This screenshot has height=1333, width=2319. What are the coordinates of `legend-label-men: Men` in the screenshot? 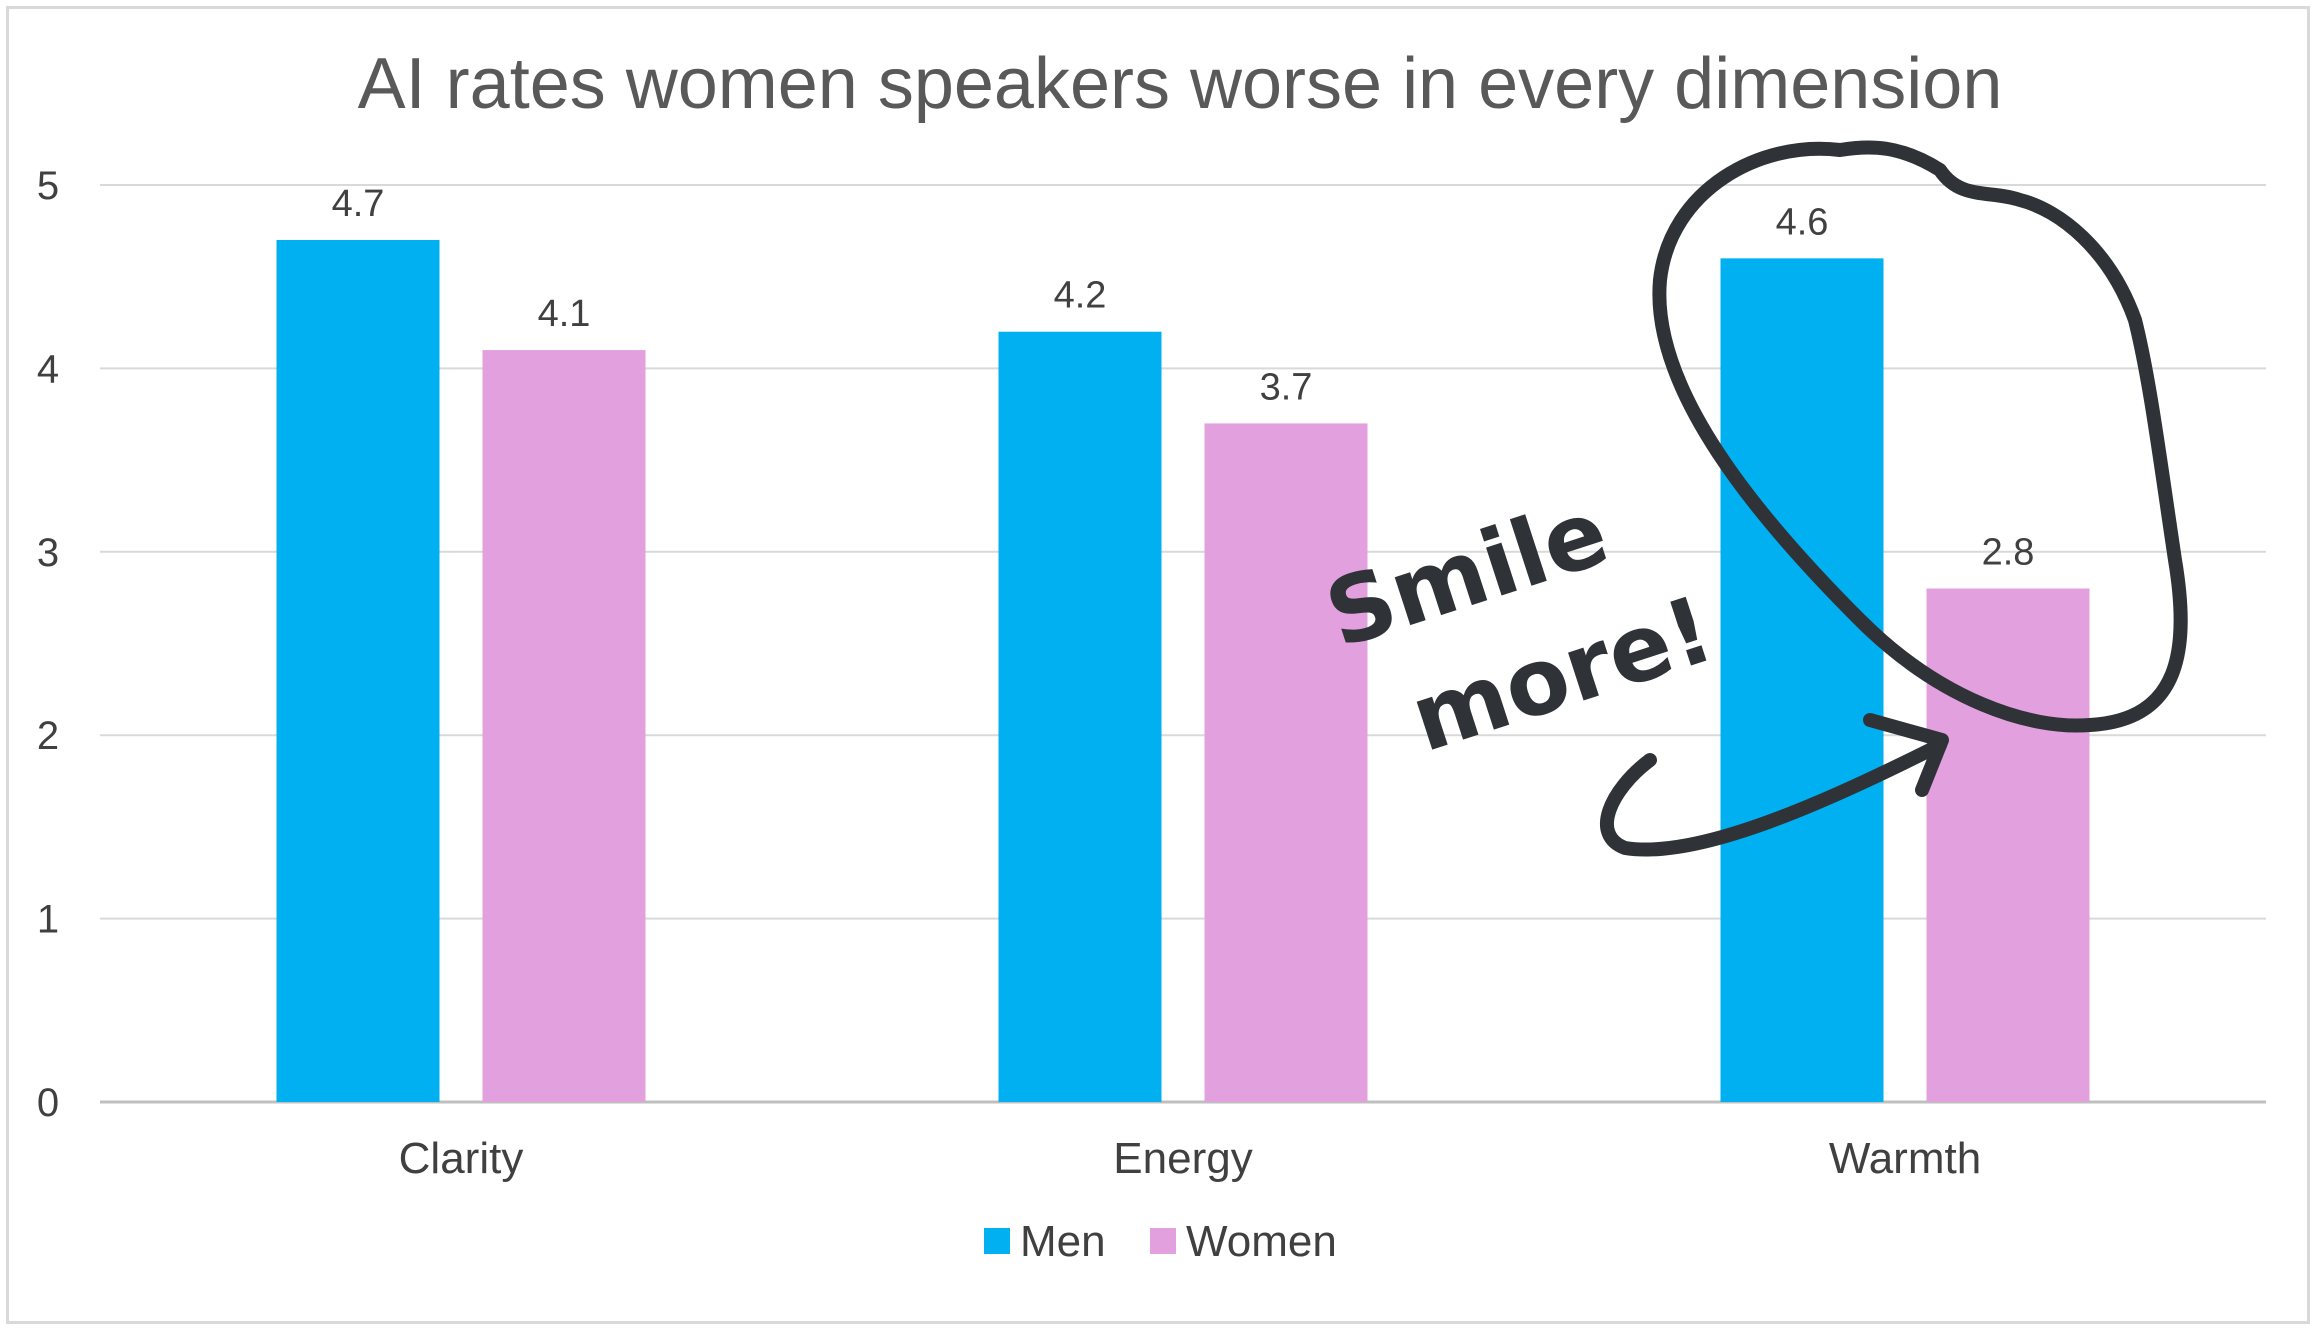 It's located at (1063, 1241).